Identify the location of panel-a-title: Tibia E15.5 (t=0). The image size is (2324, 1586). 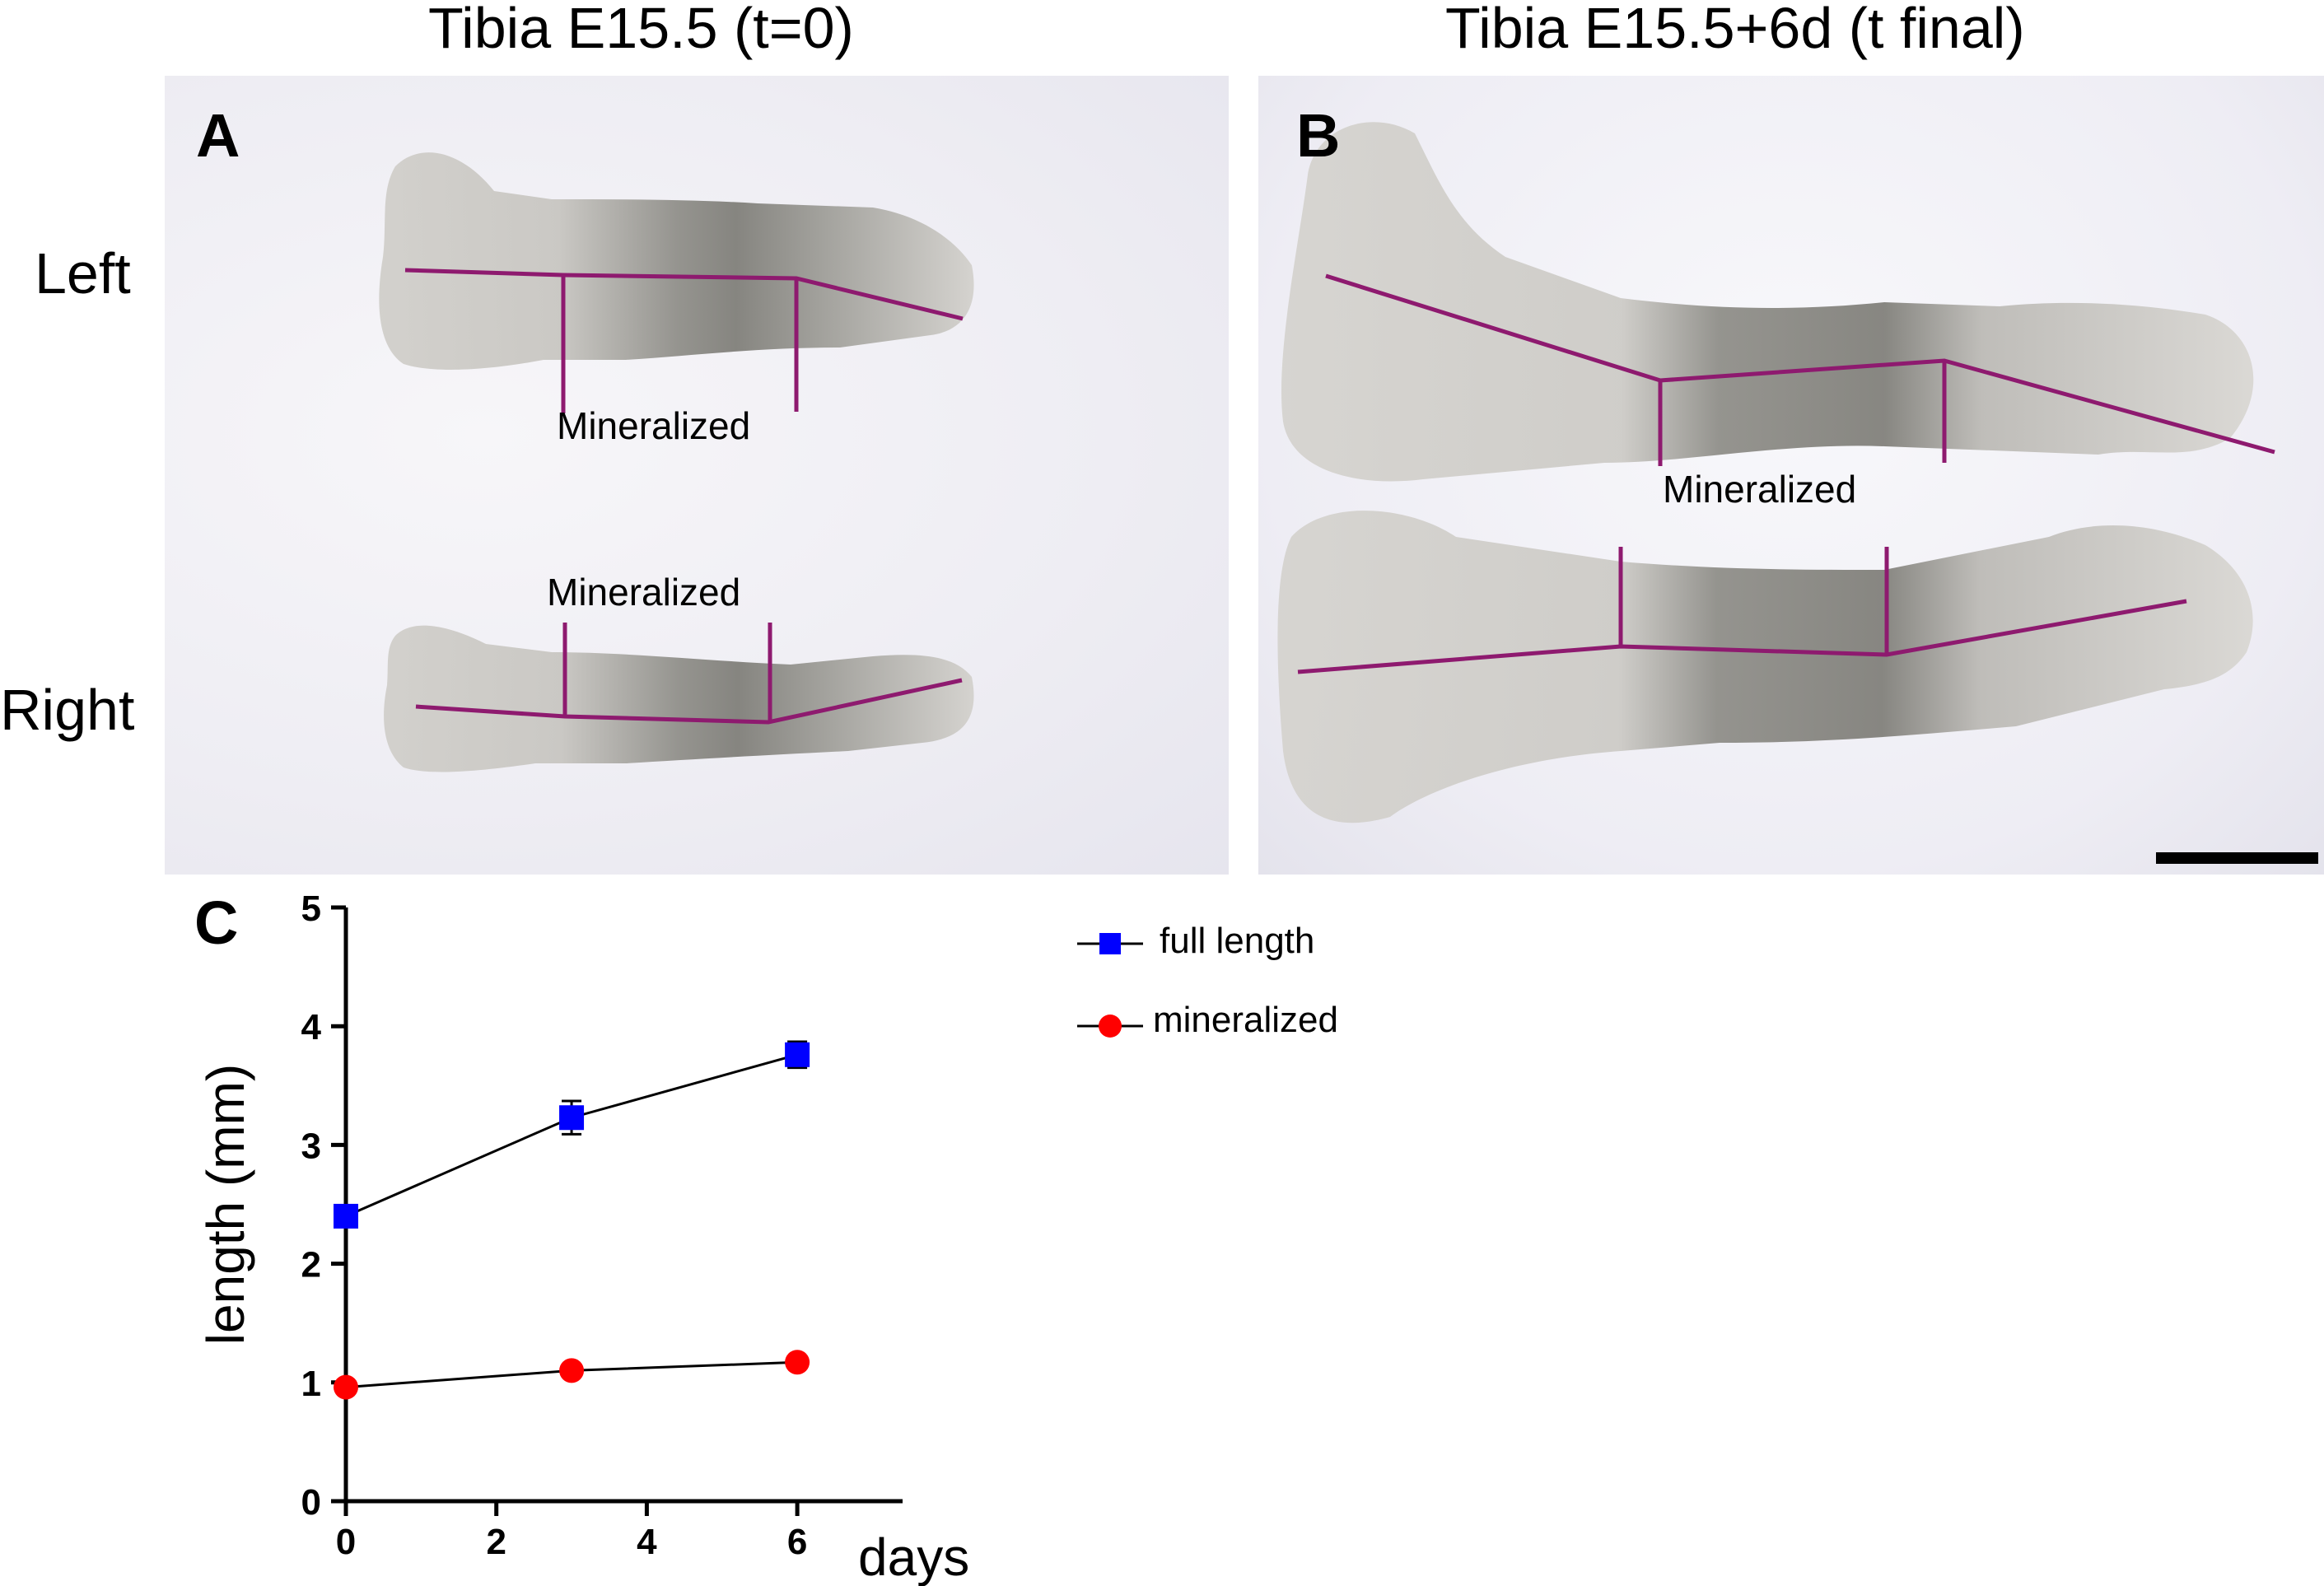
(641, 30).